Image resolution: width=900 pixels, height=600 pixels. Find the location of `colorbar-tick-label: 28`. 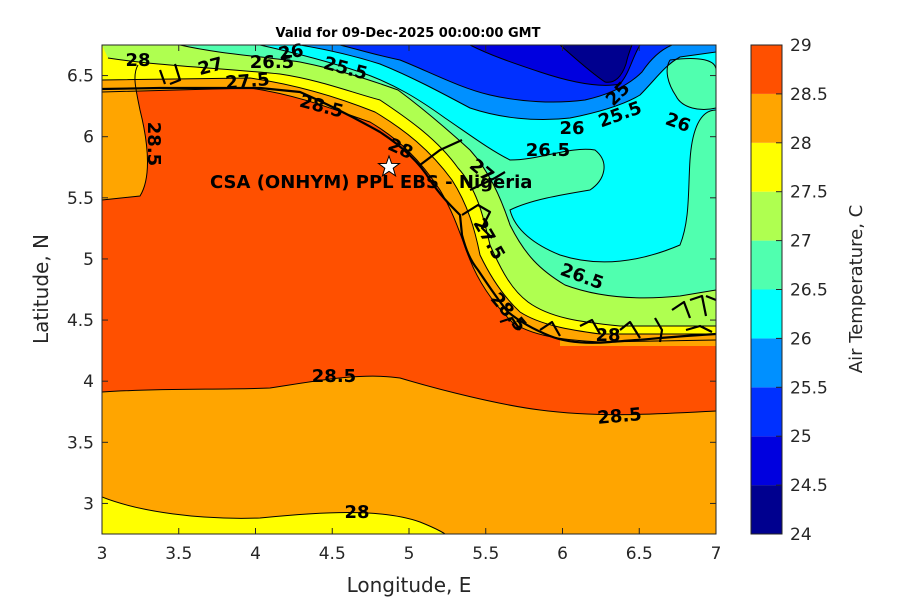

colorbar-tick-label: 28 is located at coordinates (801, 144).